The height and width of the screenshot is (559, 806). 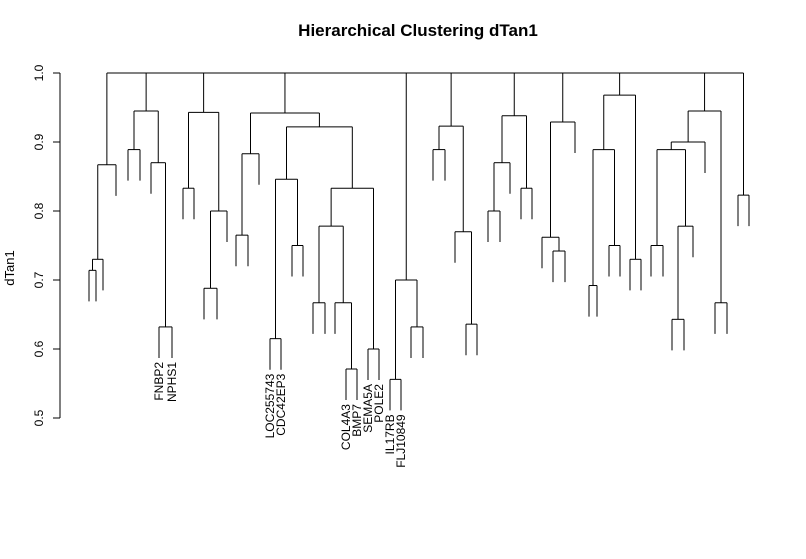 I want to click on chart-title: Hierarchical Clustering dTan1, so click(x=418, y=30).